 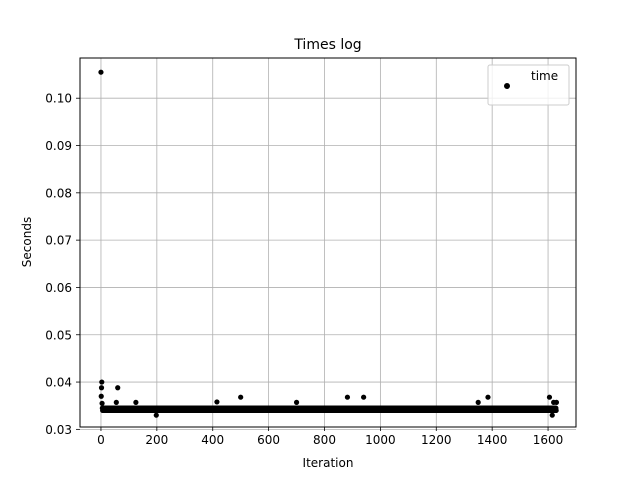 I want to click on legend-box, so click(x=528, y=85).